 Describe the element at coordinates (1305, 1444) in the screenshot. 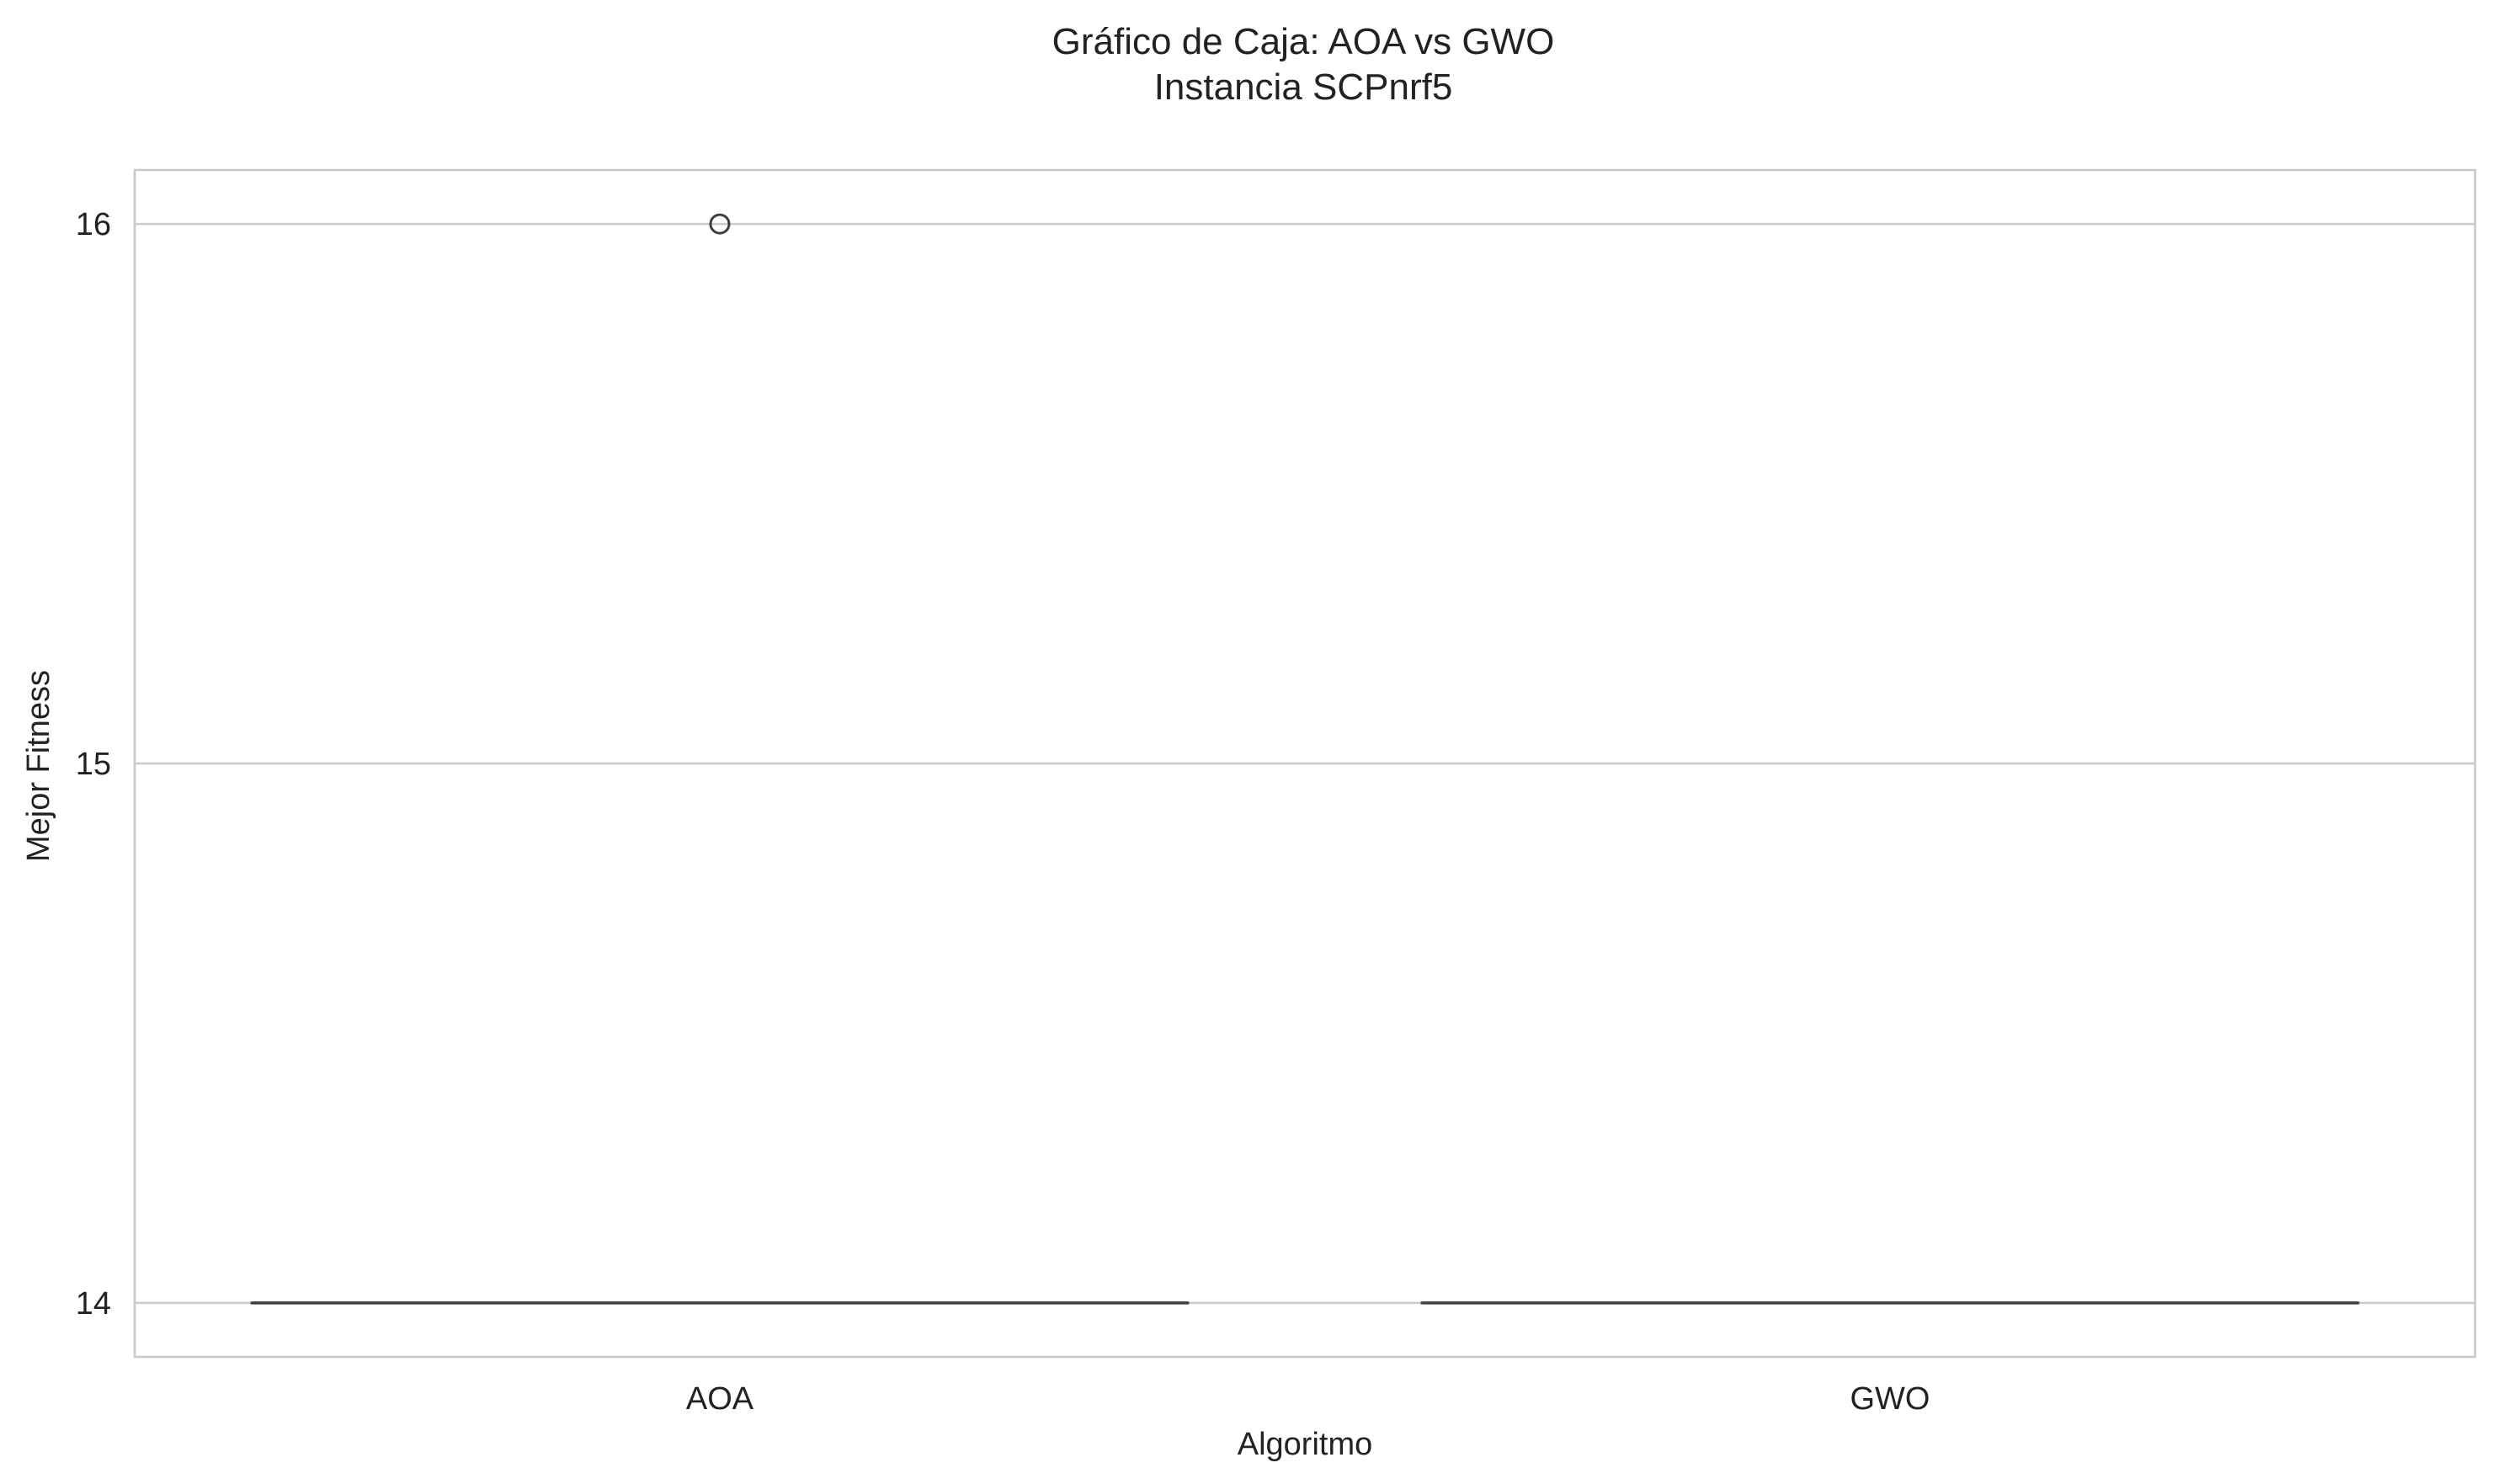

I see `x-axis-label: Algoritmo` at that location.